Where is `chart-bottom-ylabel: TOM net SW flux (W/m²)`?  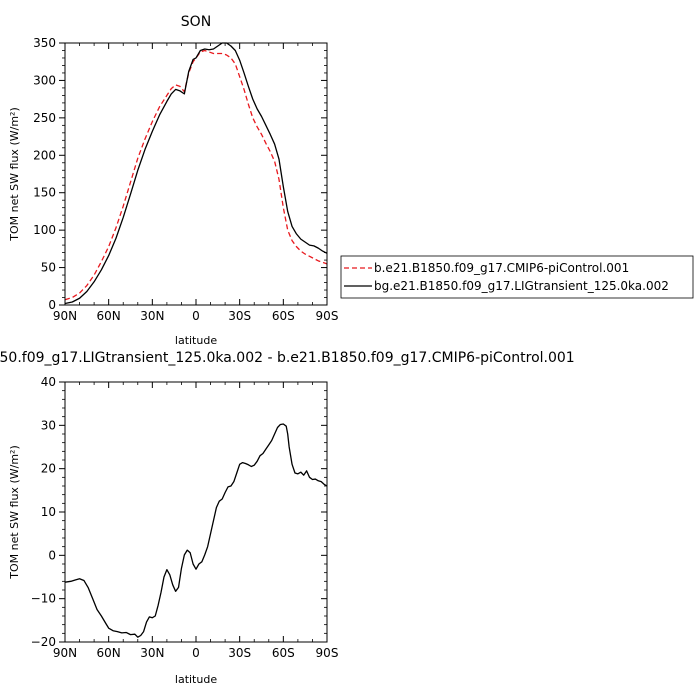 chart-bottom-ylabel: TOM net SW flux (W/m²) is located at coordinates (14, 512).